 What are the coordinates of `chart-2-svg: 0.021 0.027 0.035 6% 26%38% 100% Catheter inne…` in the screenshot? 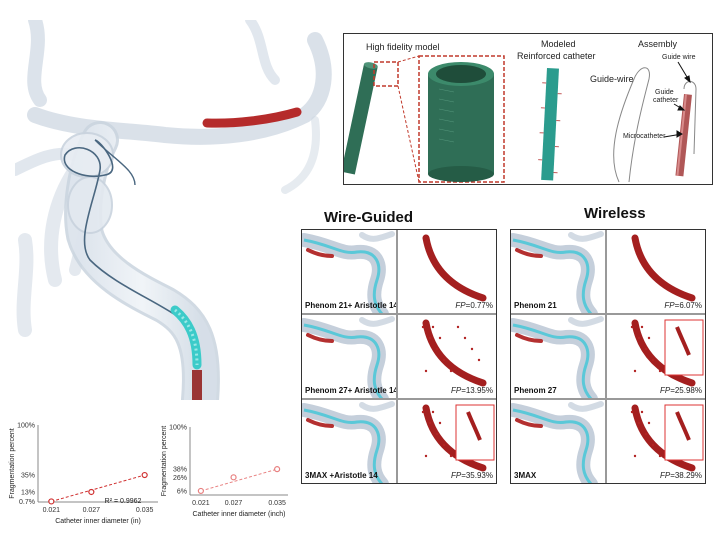 It's located at (224, 471).